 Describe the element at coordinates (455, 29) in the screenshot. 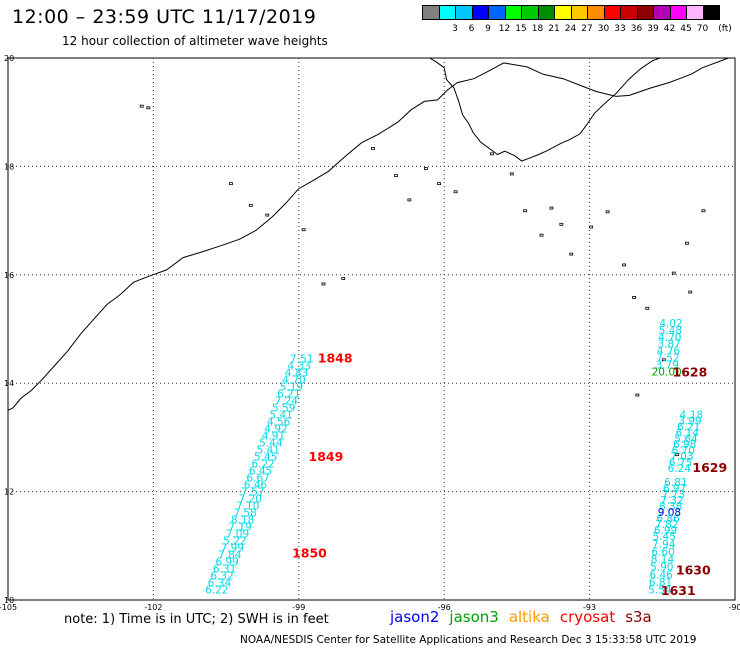

I see `scale-label: 3` at that location.